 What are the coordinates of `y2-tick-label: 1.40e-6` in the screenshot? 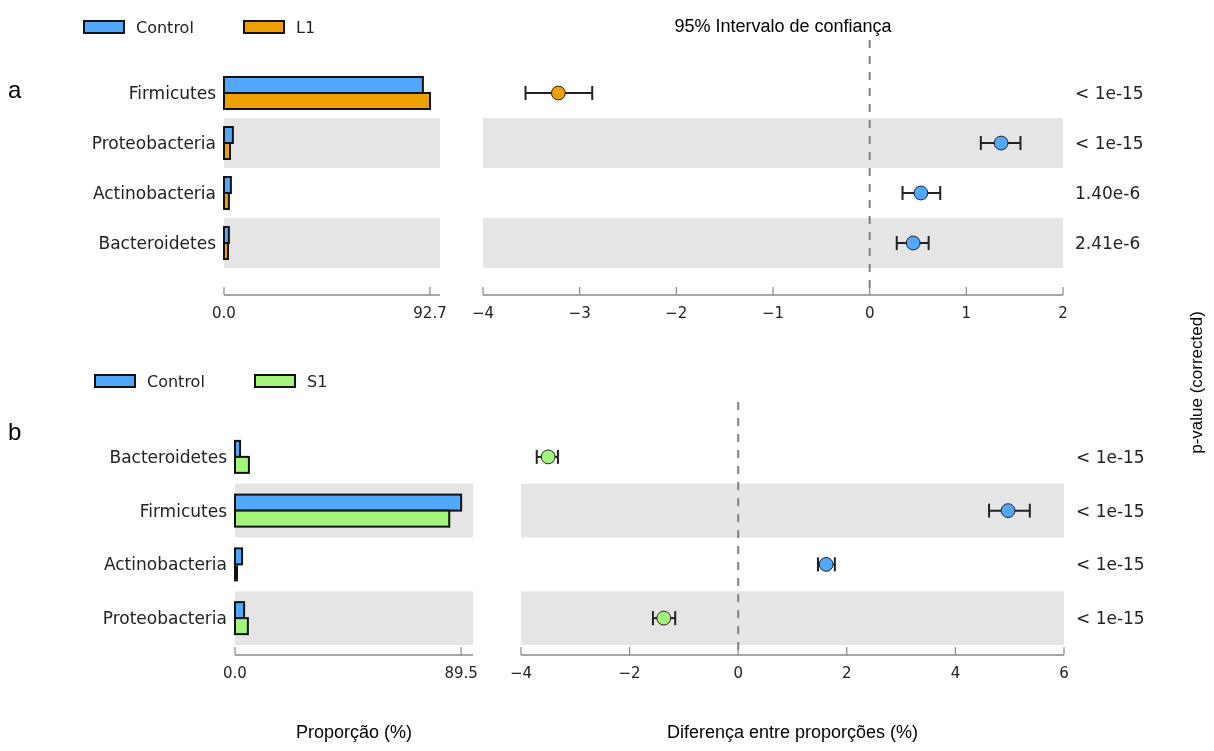 It's located at (1108, 193).